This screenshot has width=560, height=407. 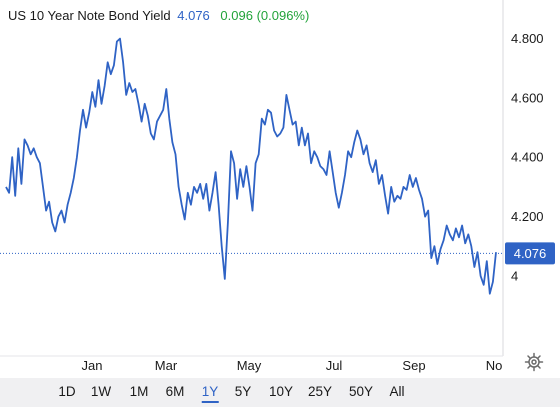 I want to click on price-tag-background, so click(x=530, y=253).